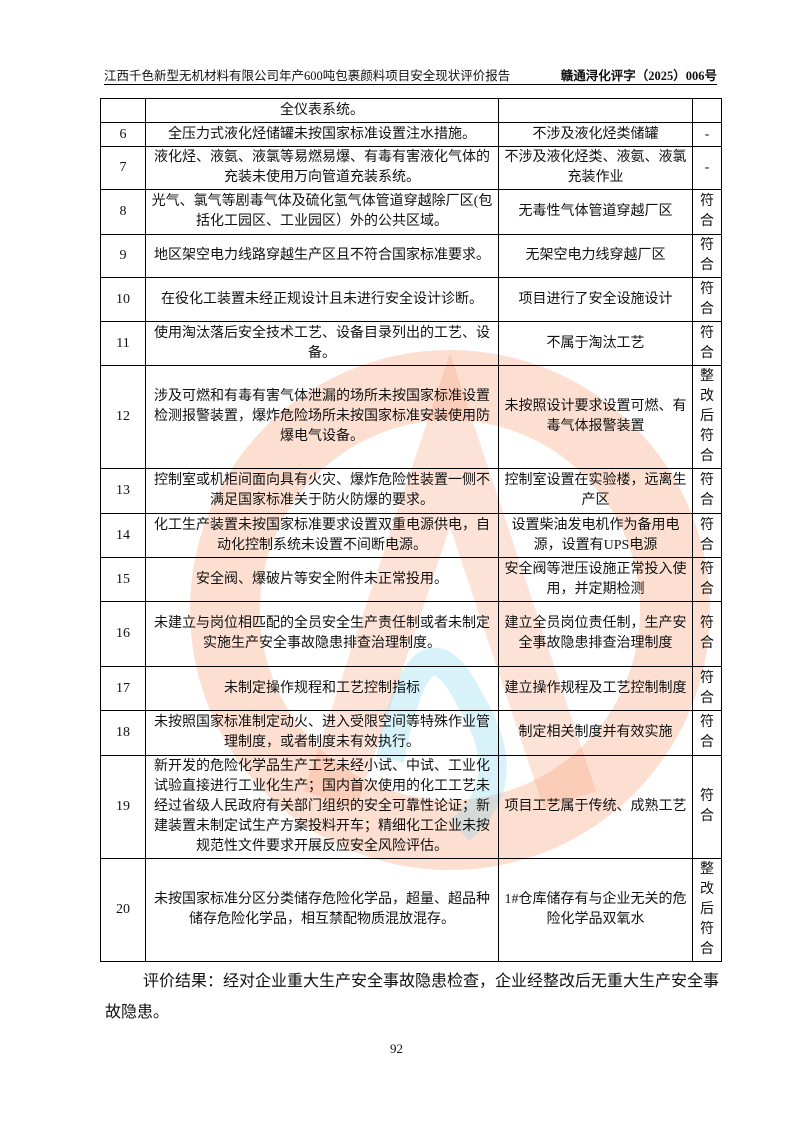 Image resolution: width=793 pixels, height=1122 pixels. I want to click on check-item: 化工生产装置未按国家标准要求设置双重电源供电，自动化控制系统未设置不间断电源。, so click(322, 535).